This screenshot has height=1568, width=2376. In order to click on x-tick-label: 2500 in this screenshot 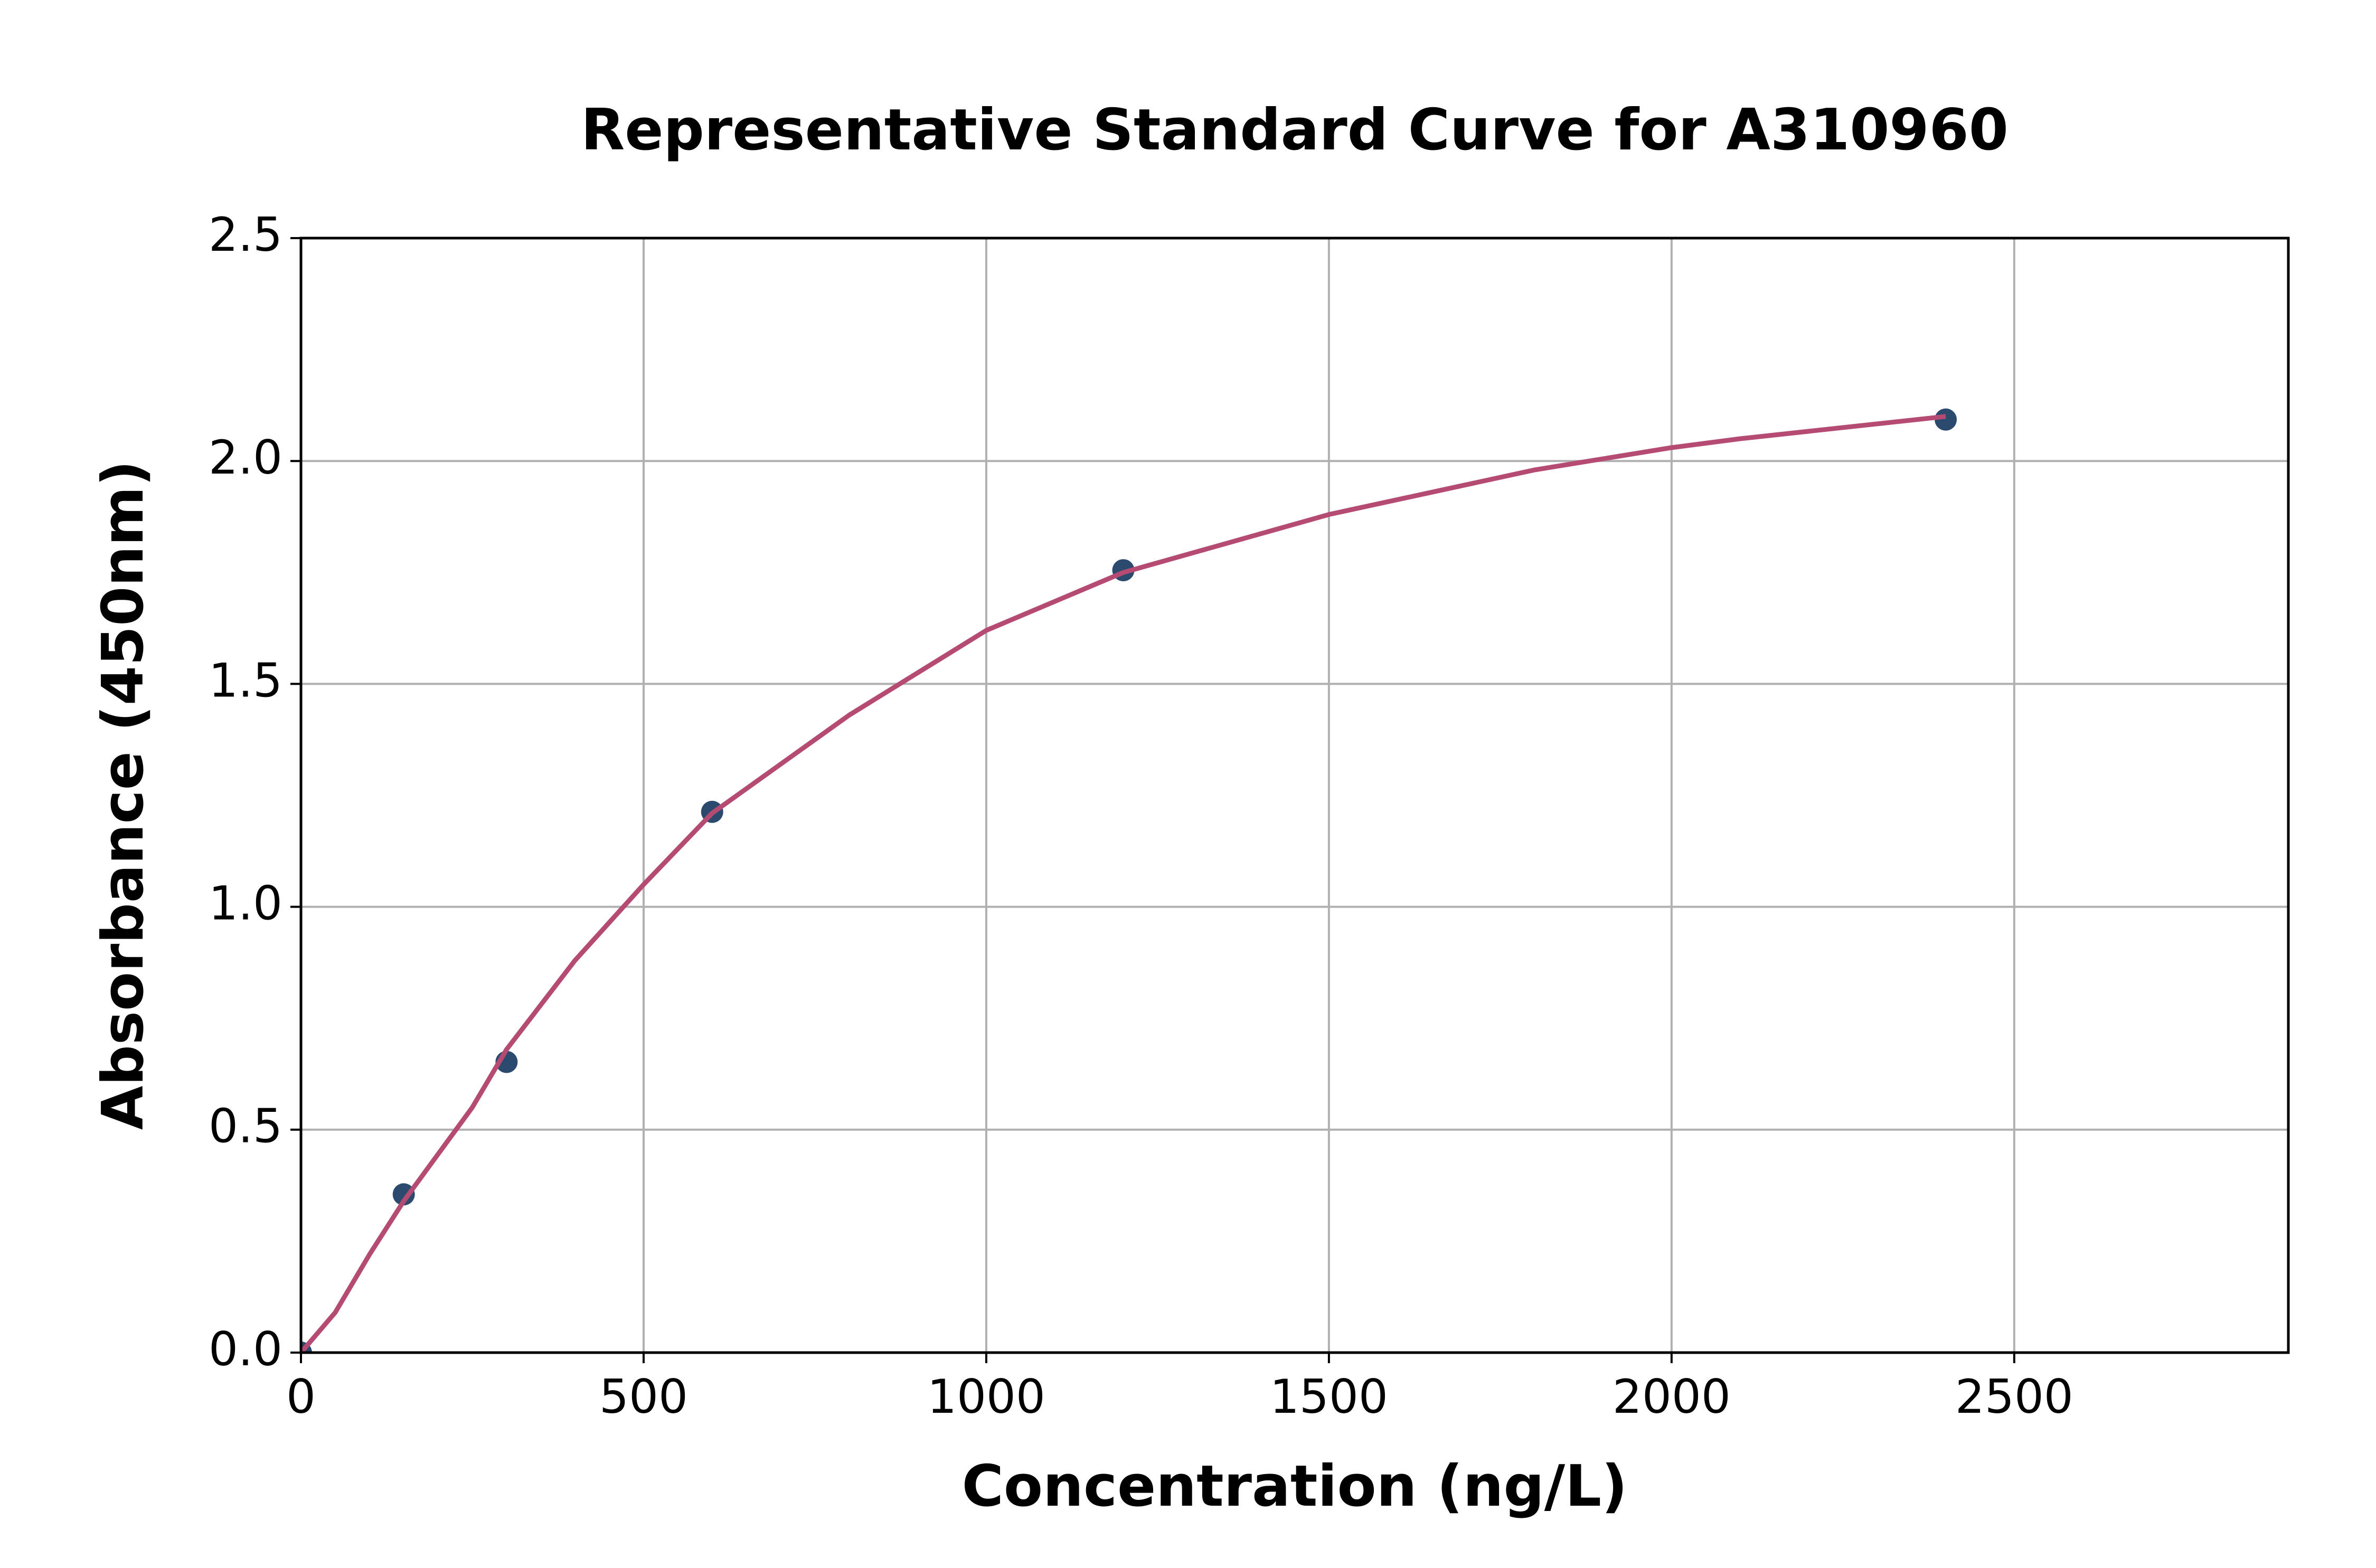, I will do `click(2014, 1396)`.